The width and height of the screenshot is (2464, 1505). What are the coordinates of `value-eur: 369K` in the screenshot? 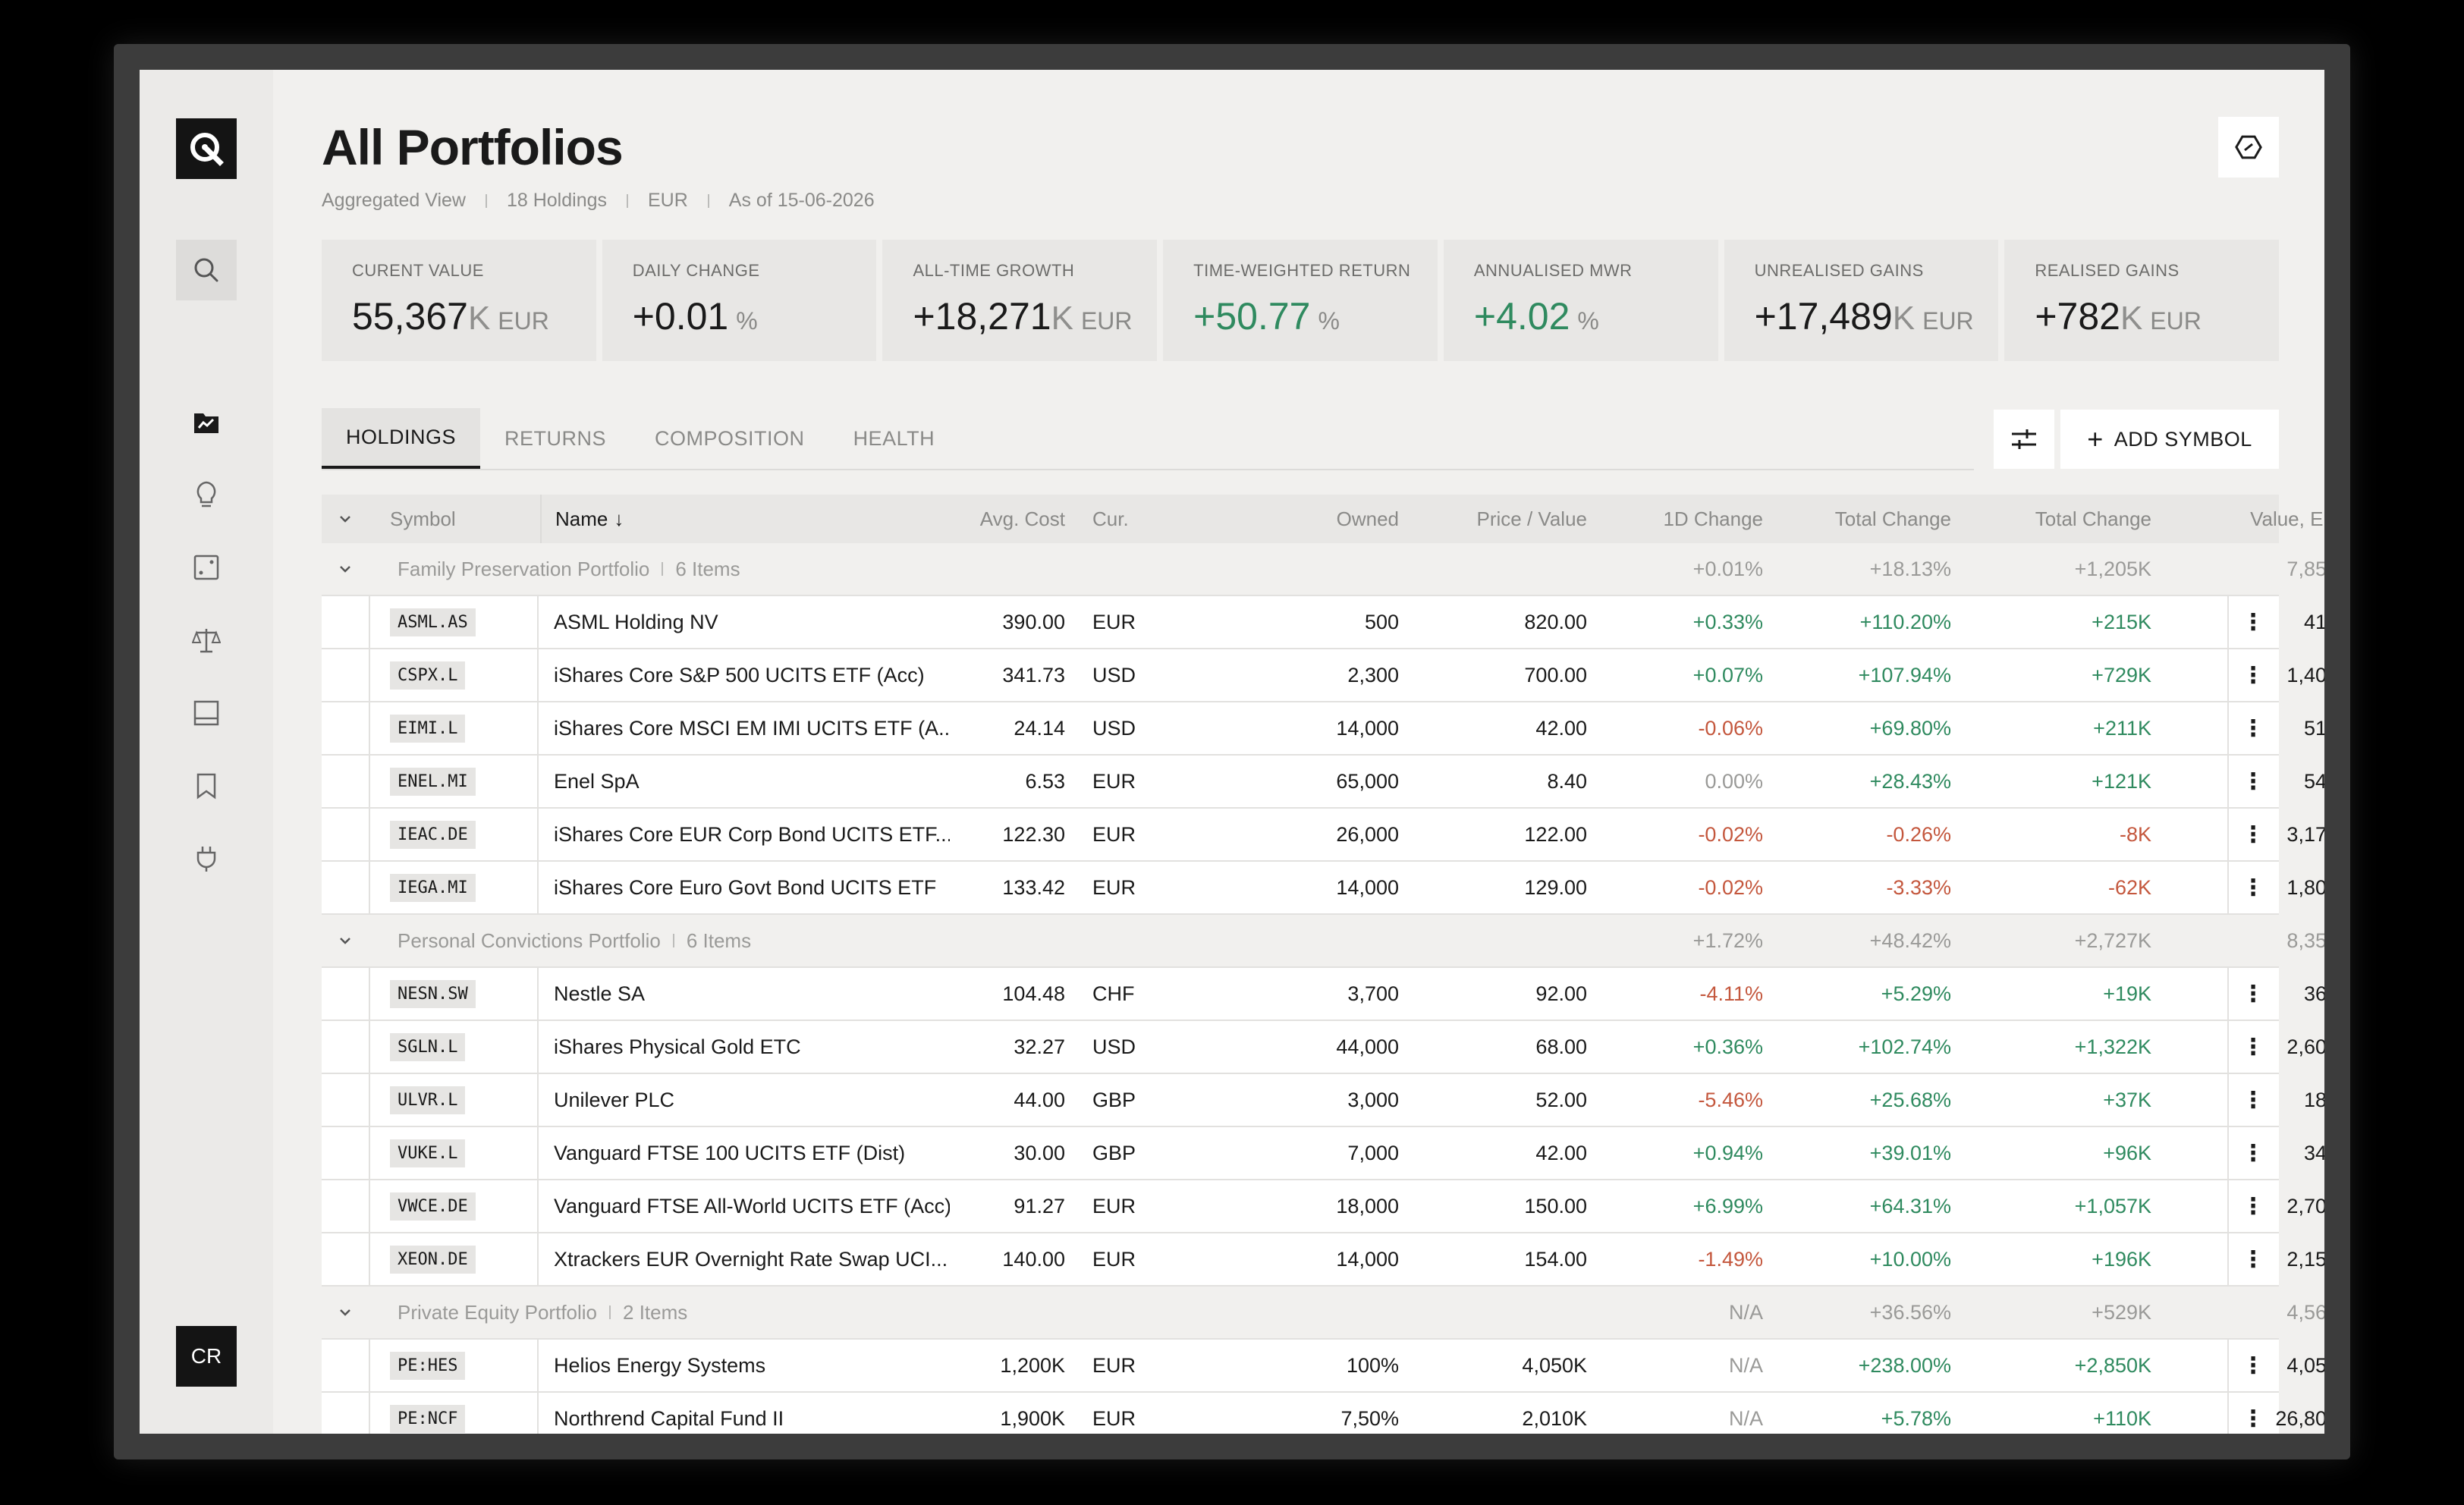 It's located at (2313, 994).